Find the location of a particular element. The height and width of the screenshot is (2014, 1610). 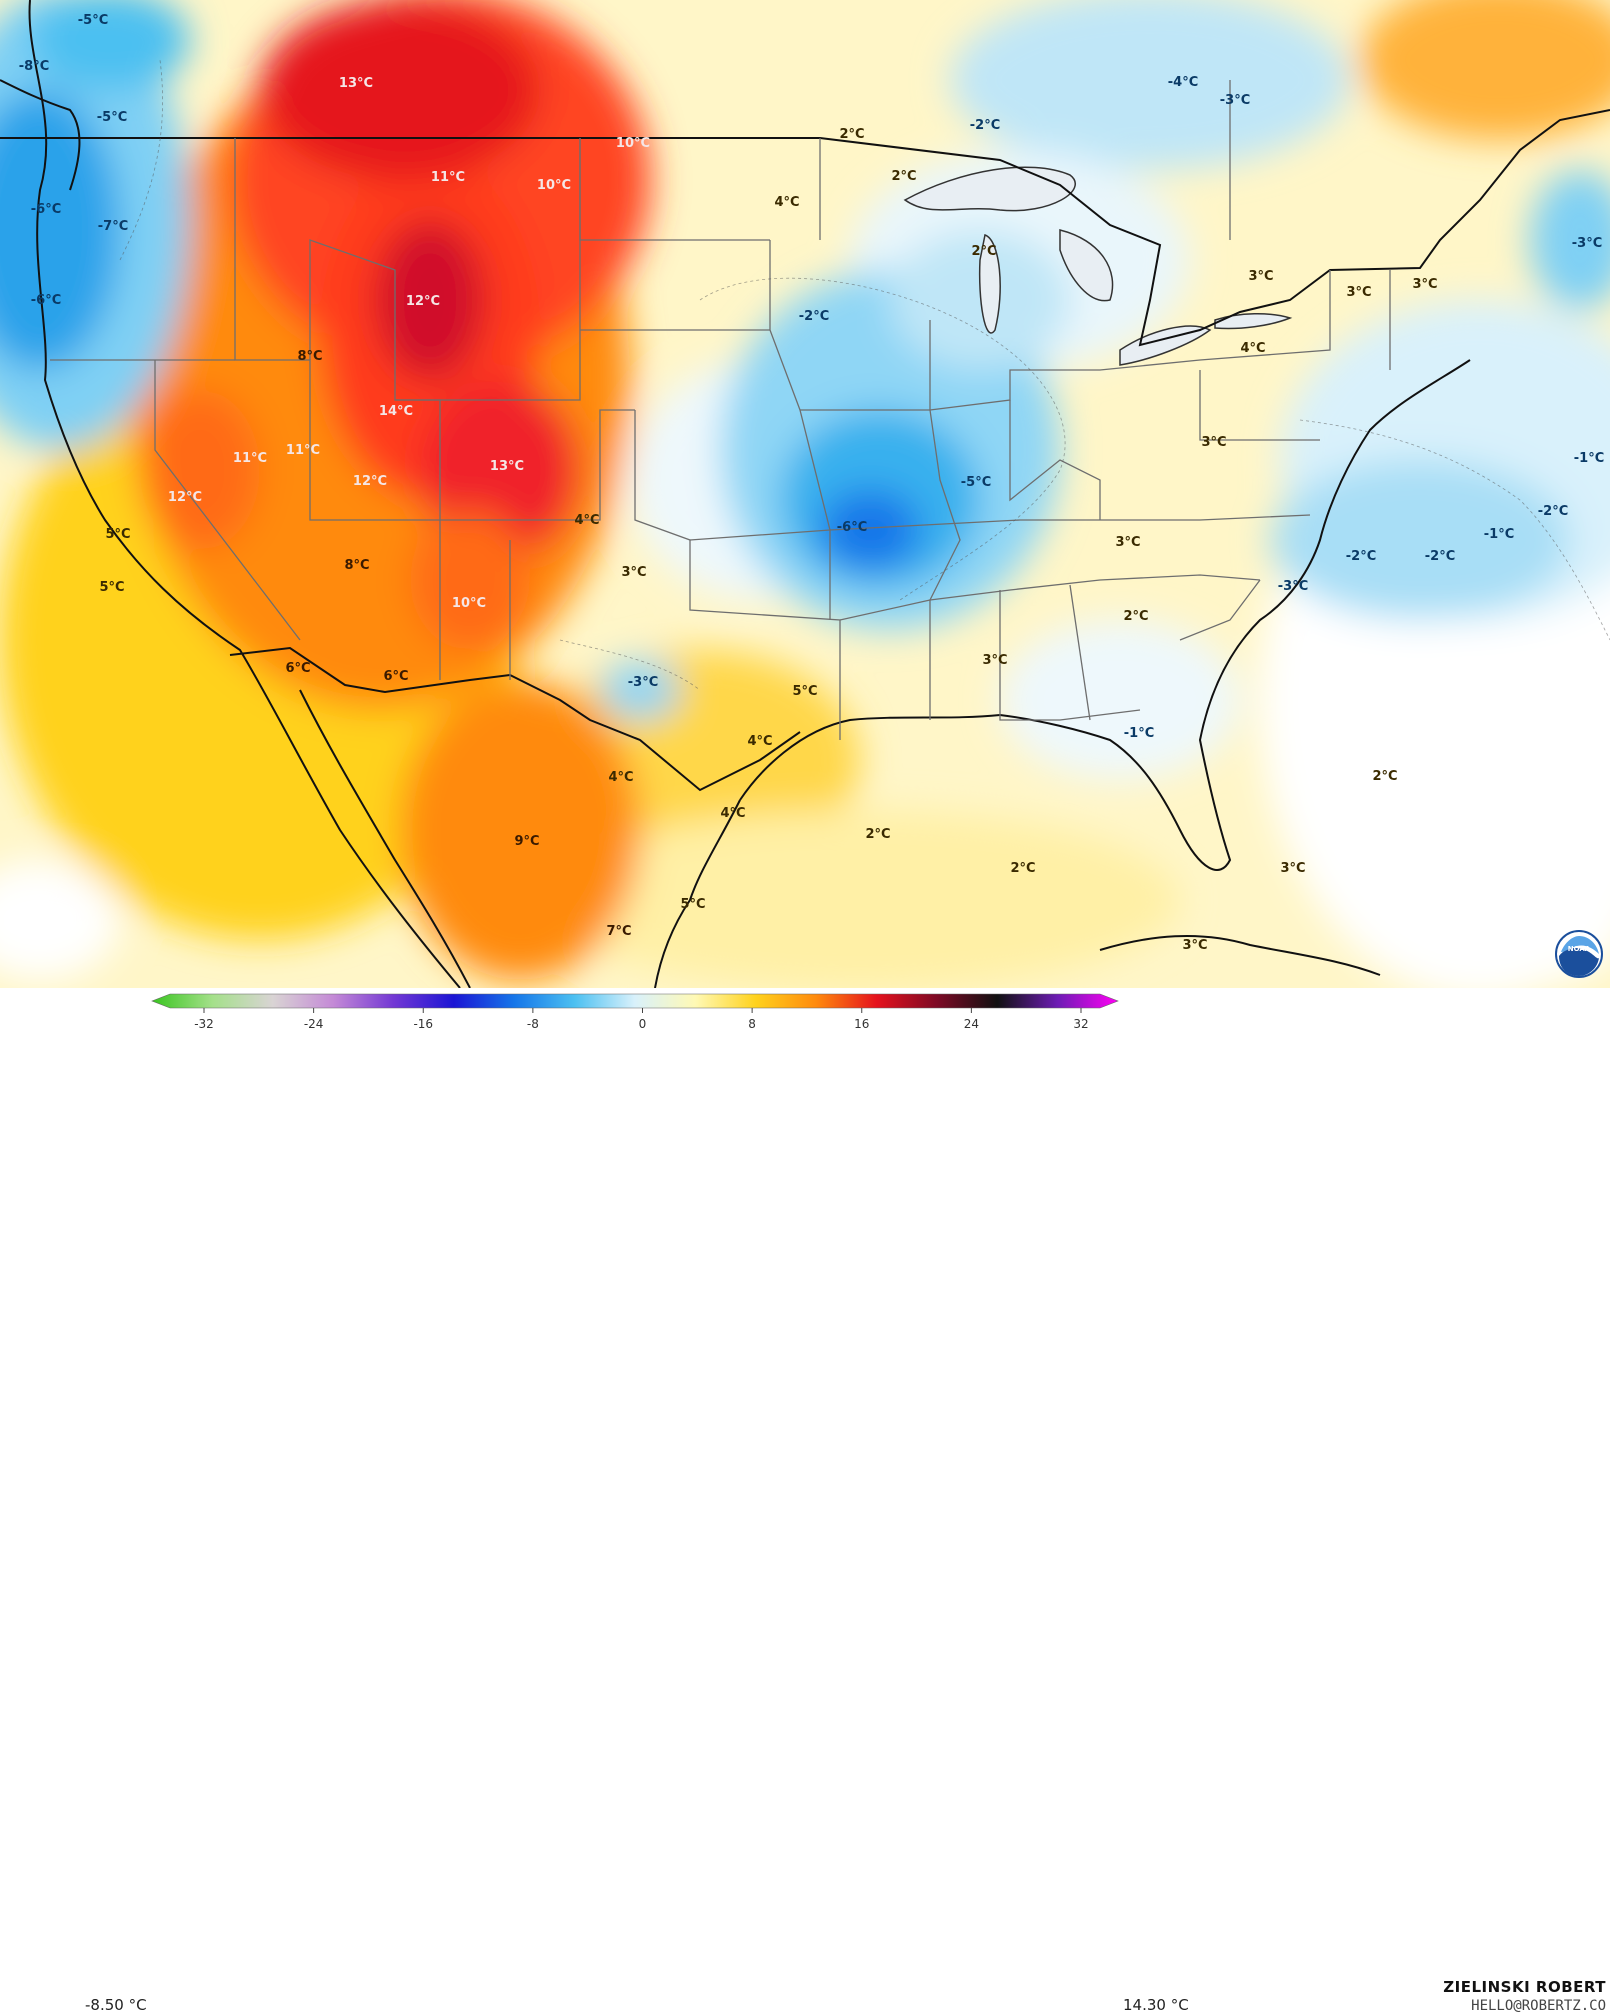

legend-tick-label: -32 is located at coordinates (204, 1024).